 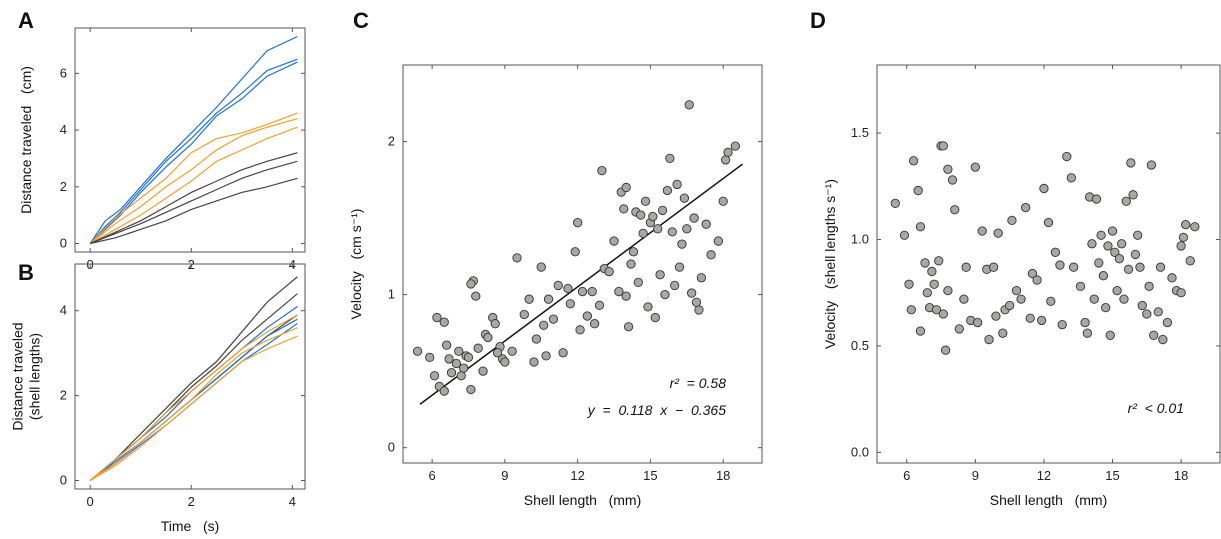 I want to click on panel-label-d: D, so click(x=818, y=20).